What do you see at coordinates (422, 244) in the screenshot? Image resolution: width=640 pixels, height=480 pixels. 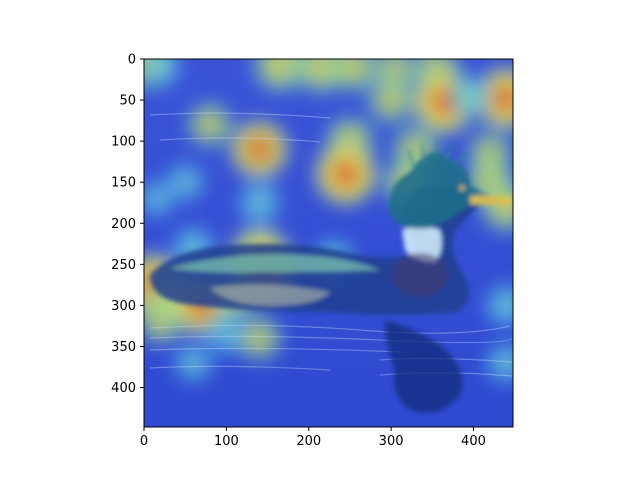 I see `duck-neck-ring` at bounding box center [422, 244].